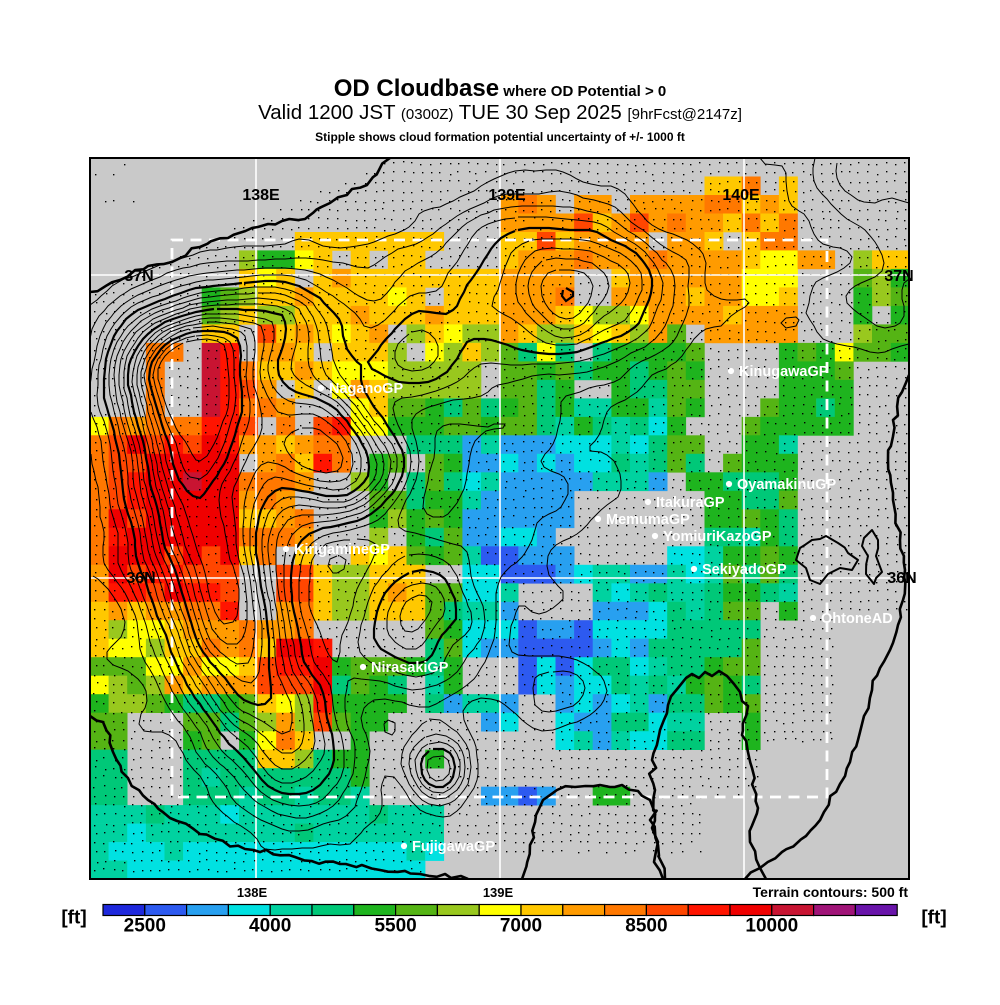 The image size is (1000, 1005). I want to click on svg-text: 140E, so click(741, 195).